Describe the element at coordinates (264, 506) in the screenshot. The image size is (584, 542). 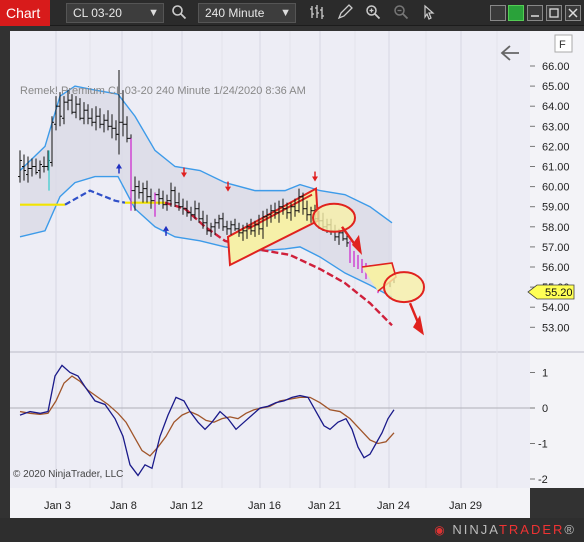
I see `date-tick-label: Jan 16` at that location.